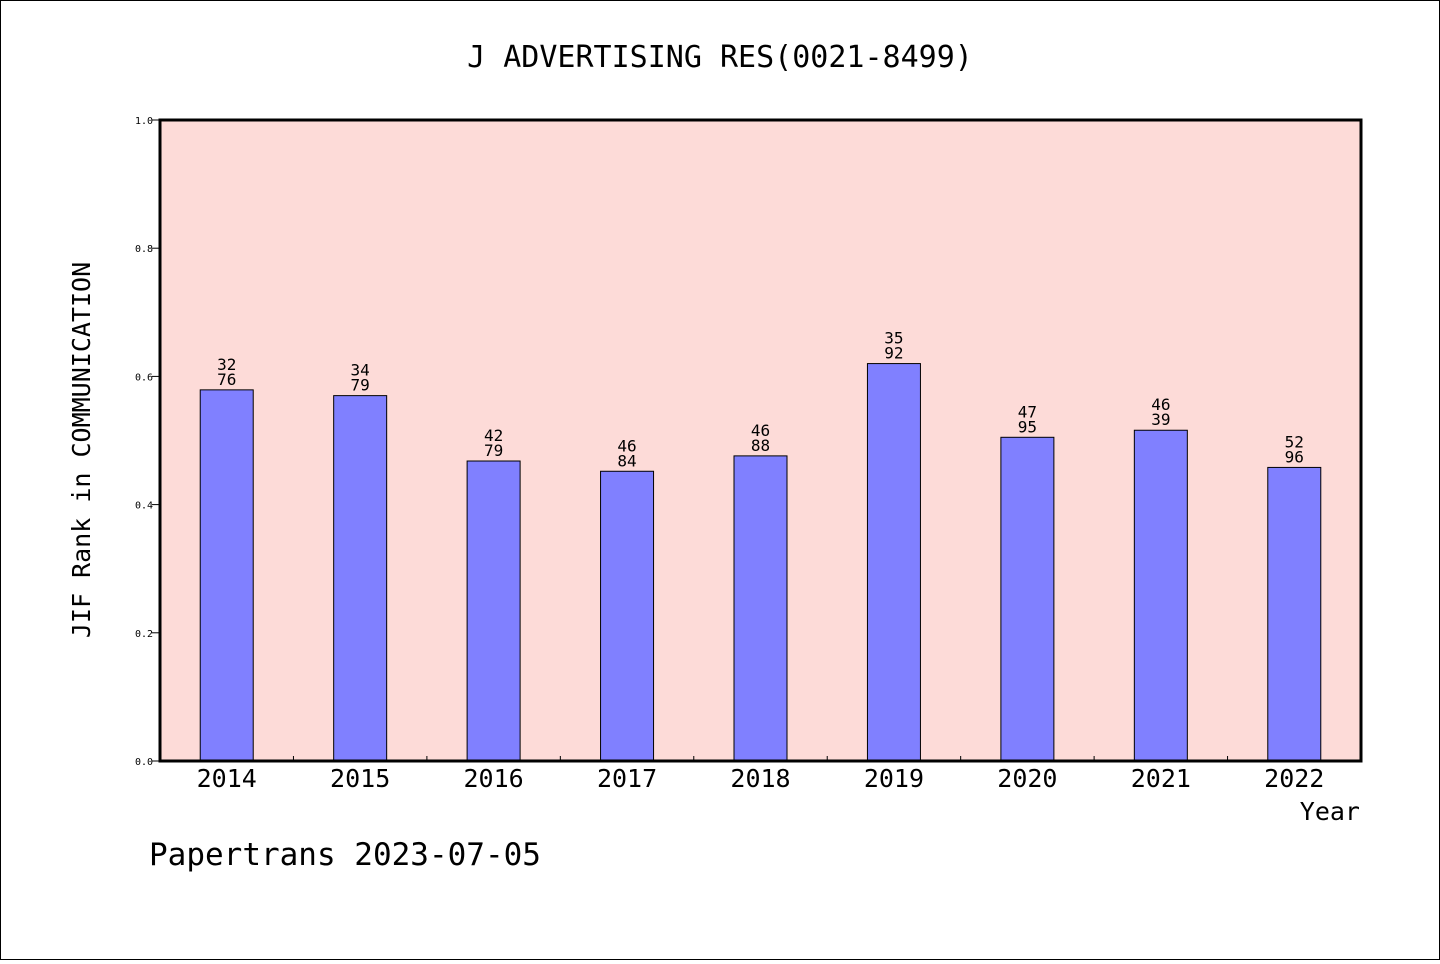 The image size is (1440, 964). Describe the element at coordinates (720, 57) in the screenshot. I see `chart-title: J ADVERTISING RES(0021-8499)` at that location.